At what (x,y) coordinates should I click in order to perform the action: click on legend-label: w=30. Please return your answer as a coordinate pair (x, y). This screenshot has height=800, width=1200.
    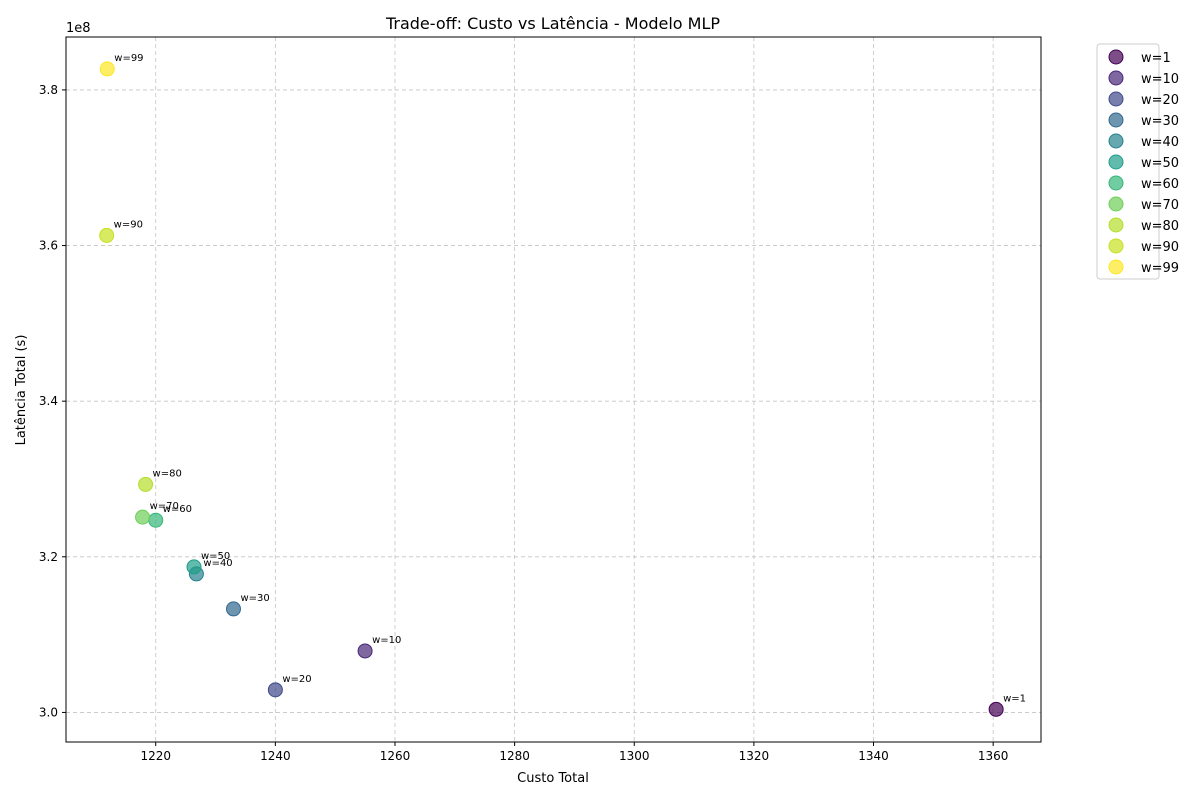
    Looking at the image, I should click on (1160, 121).